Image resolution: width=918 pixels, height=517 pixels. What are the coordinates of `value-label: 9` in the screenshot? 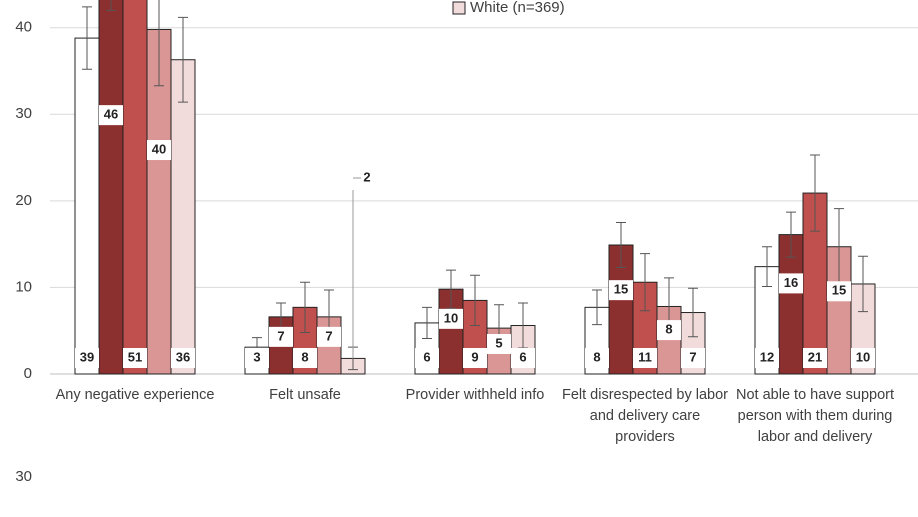 It's located at (474, 356).